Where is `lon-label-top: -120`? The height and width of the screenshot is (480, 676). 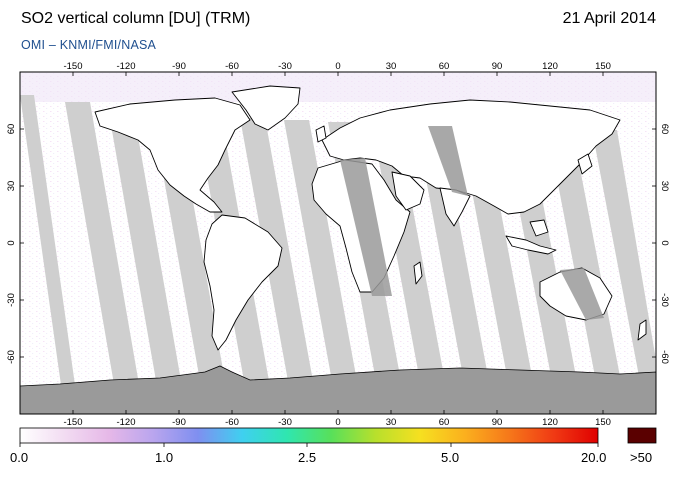 lon-label-top: -120 is located at coordinates (125, 66).